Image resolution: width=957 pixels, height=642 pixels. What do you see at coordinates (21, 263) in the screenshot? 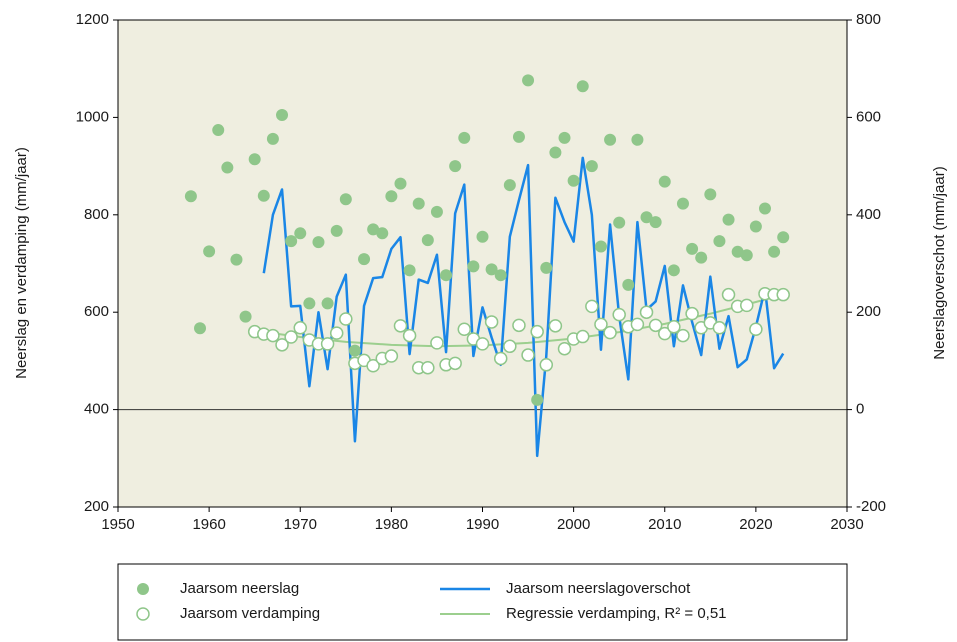
I see `y-axis-label: Neerslag en verdamping (mm/jaar)` at bounding box center [21, 263].